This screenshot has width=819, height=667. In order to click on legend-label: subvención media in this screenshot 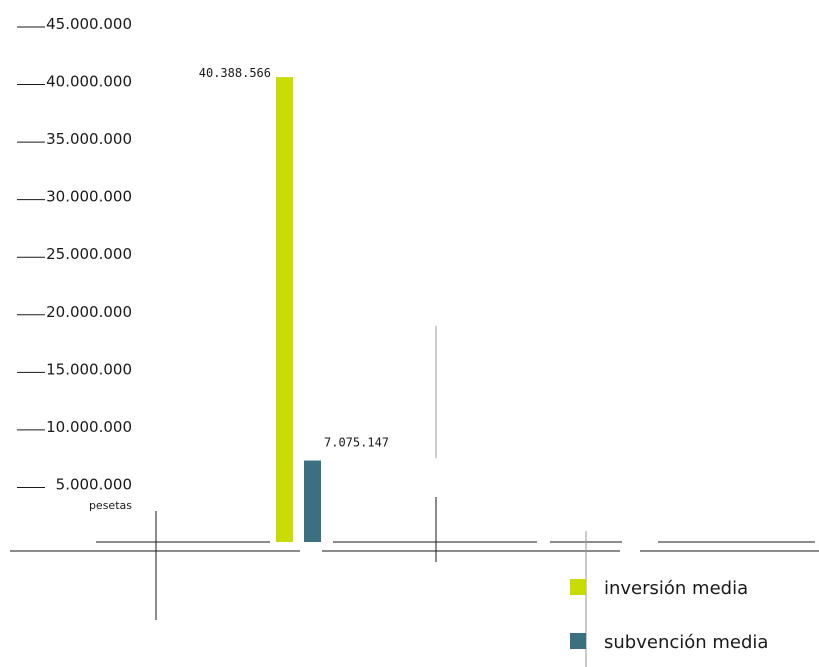, I will do `click(686, 642)`.